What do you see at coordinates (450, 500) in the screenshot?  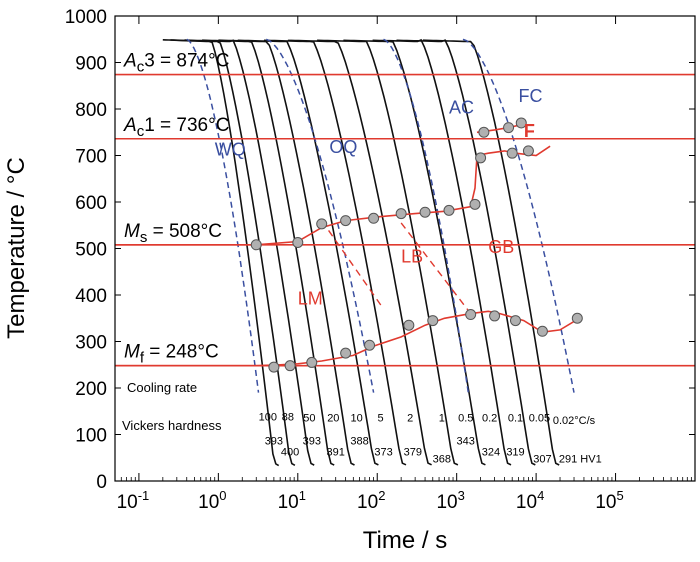 I see `x-tick-label: 10³` at bounding box center [450, 500].